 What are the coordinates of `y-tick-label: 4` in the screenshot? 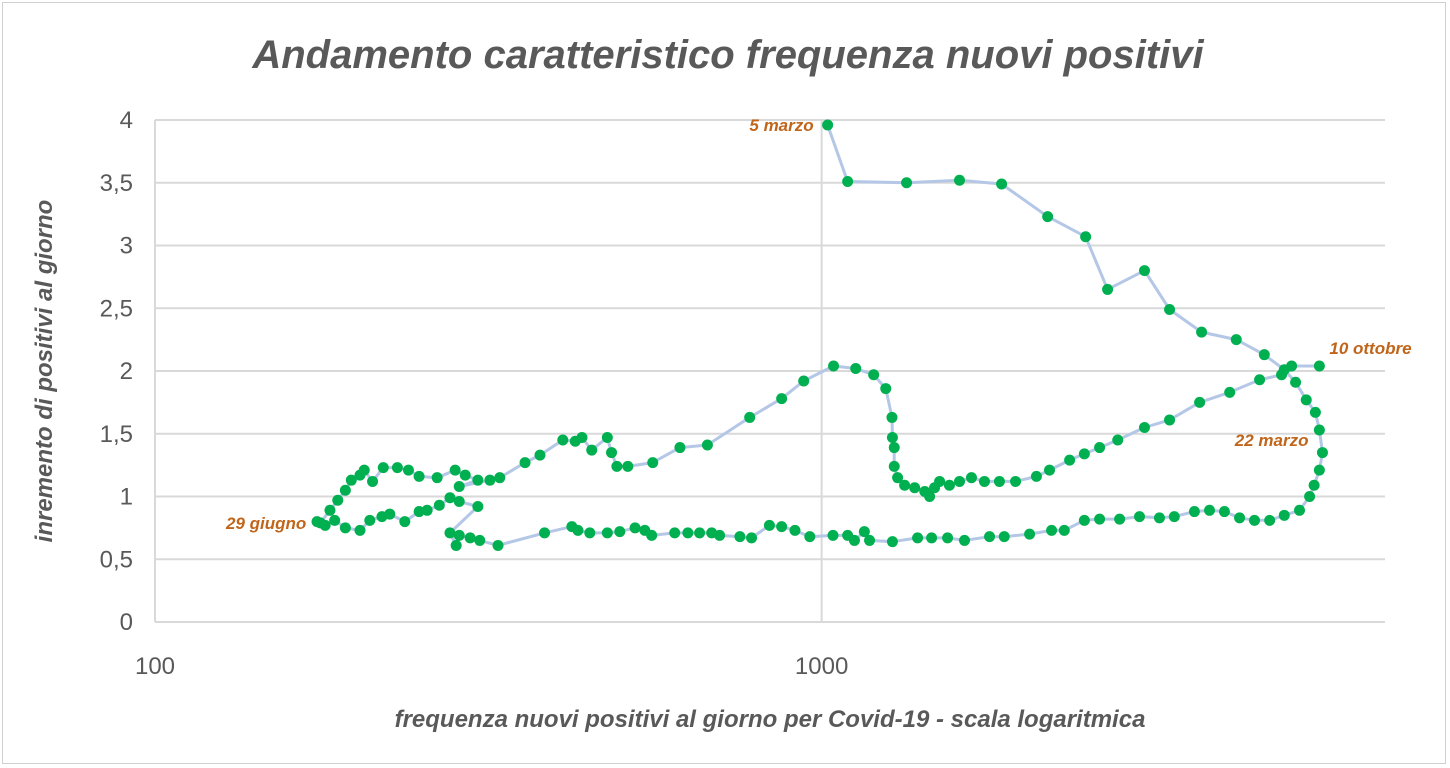 It's located at (126, 120).